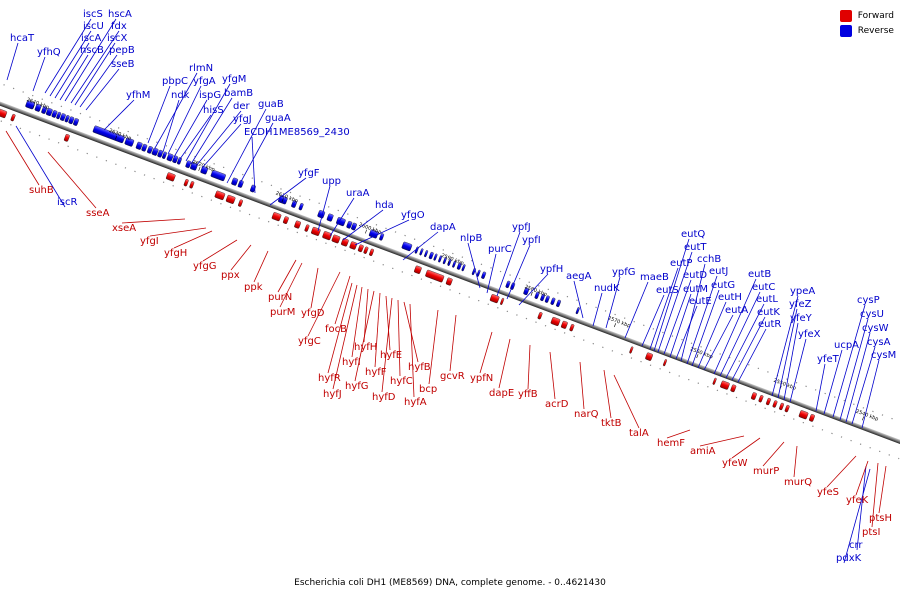  What do you see at coordinates (213, 110) in the screenshot?
I see `gene-label: hisS` at bounding box center [213, 110].